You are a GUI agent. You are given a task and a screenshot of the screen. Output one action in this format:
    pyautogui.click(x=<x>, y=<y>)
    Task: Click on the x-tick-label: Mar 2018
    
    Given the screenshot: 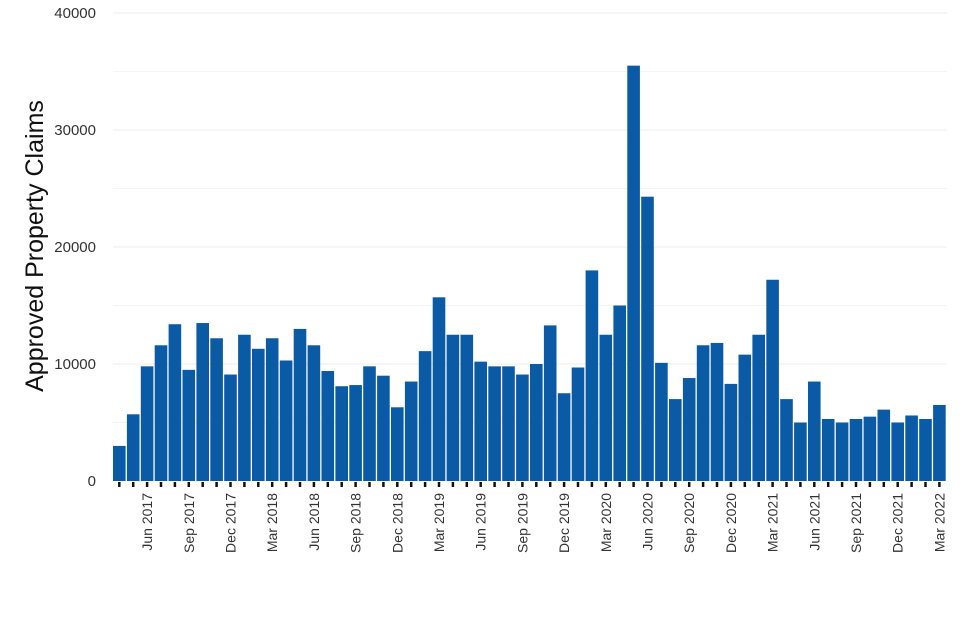 What is the action you would take?
    pyautogui.click(x=272, y=522)
    